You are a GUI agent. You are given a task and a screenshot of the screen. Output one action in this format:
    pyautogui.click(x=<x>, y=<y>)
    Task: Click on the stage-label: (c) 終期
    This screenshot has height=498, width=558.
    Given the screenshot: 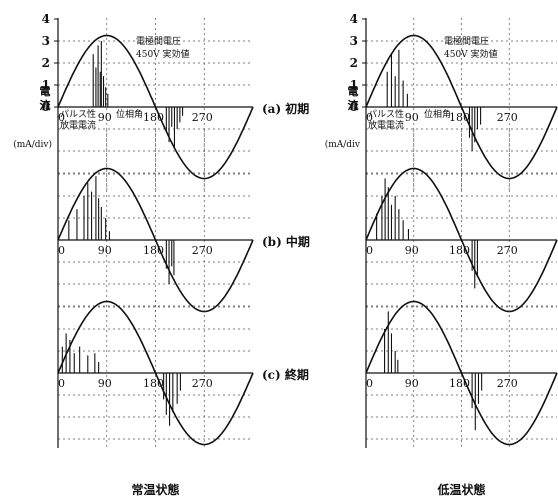 What is the action you would take?
    pyautogui.click(x=285, y=374)
    